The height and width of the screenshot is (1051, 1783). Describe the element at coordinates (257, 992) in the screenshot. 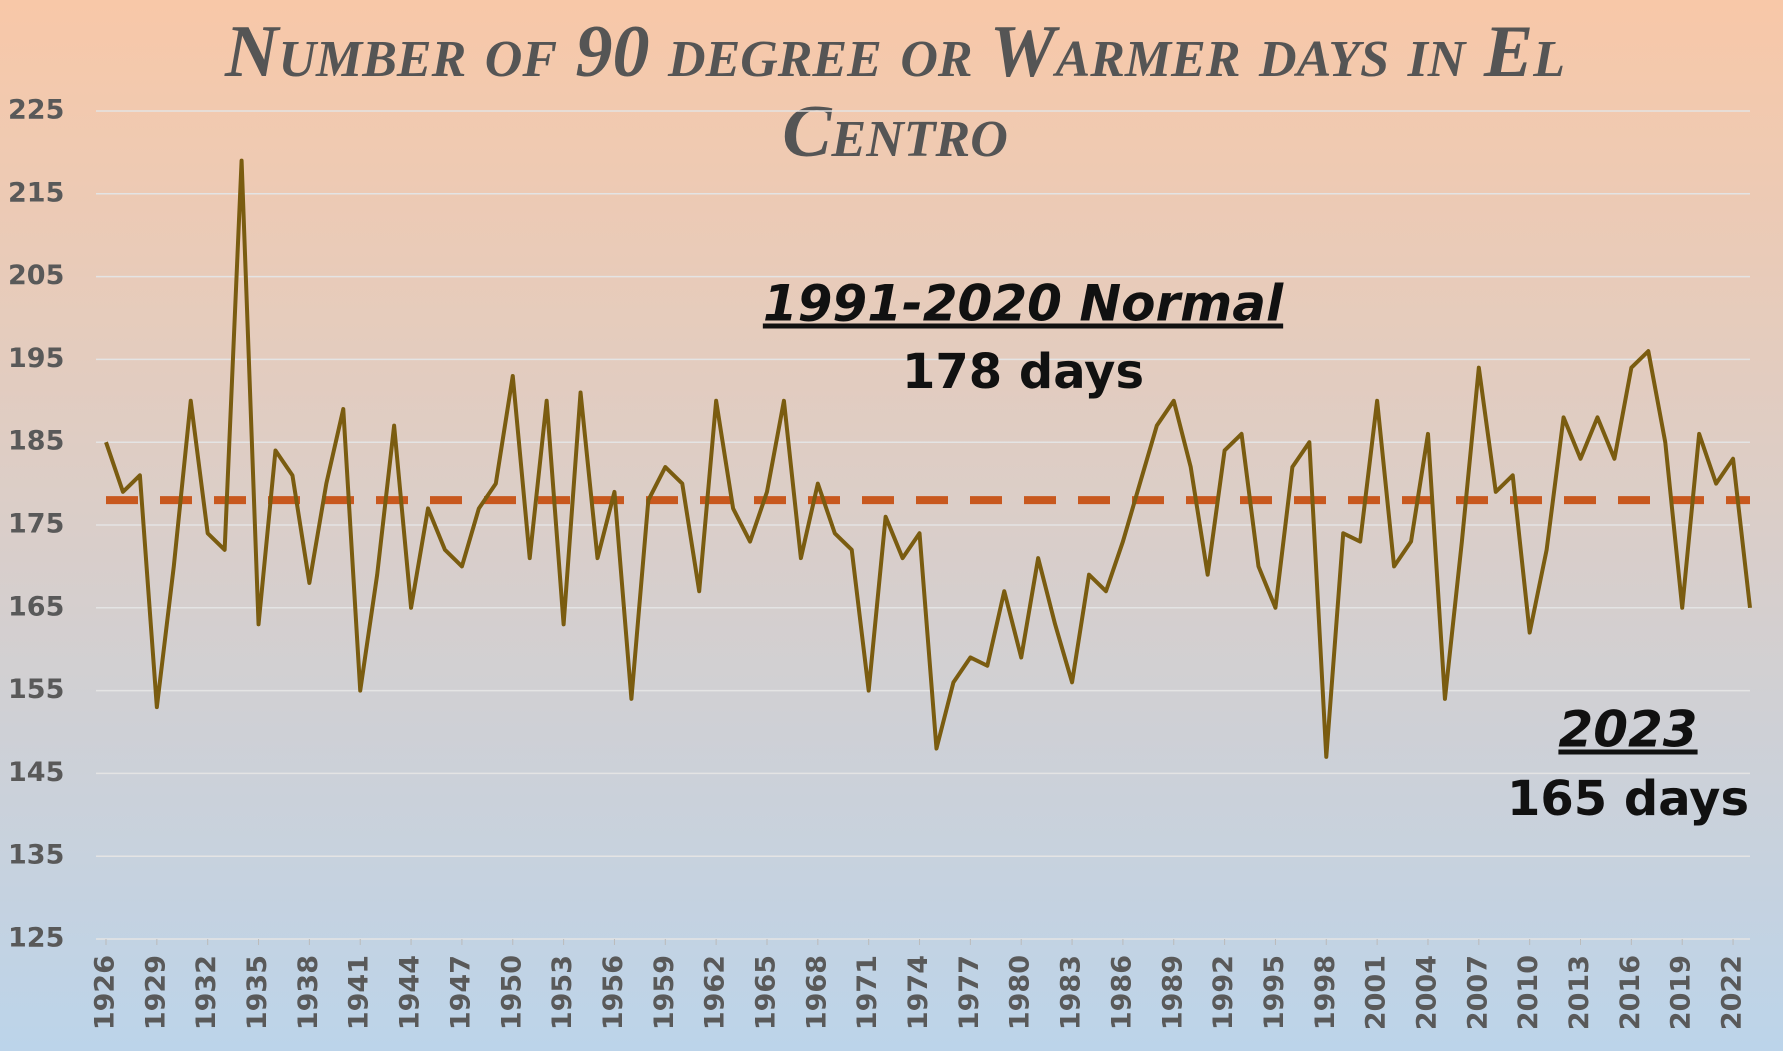

I see `x-tick-label: 1935` at that location.